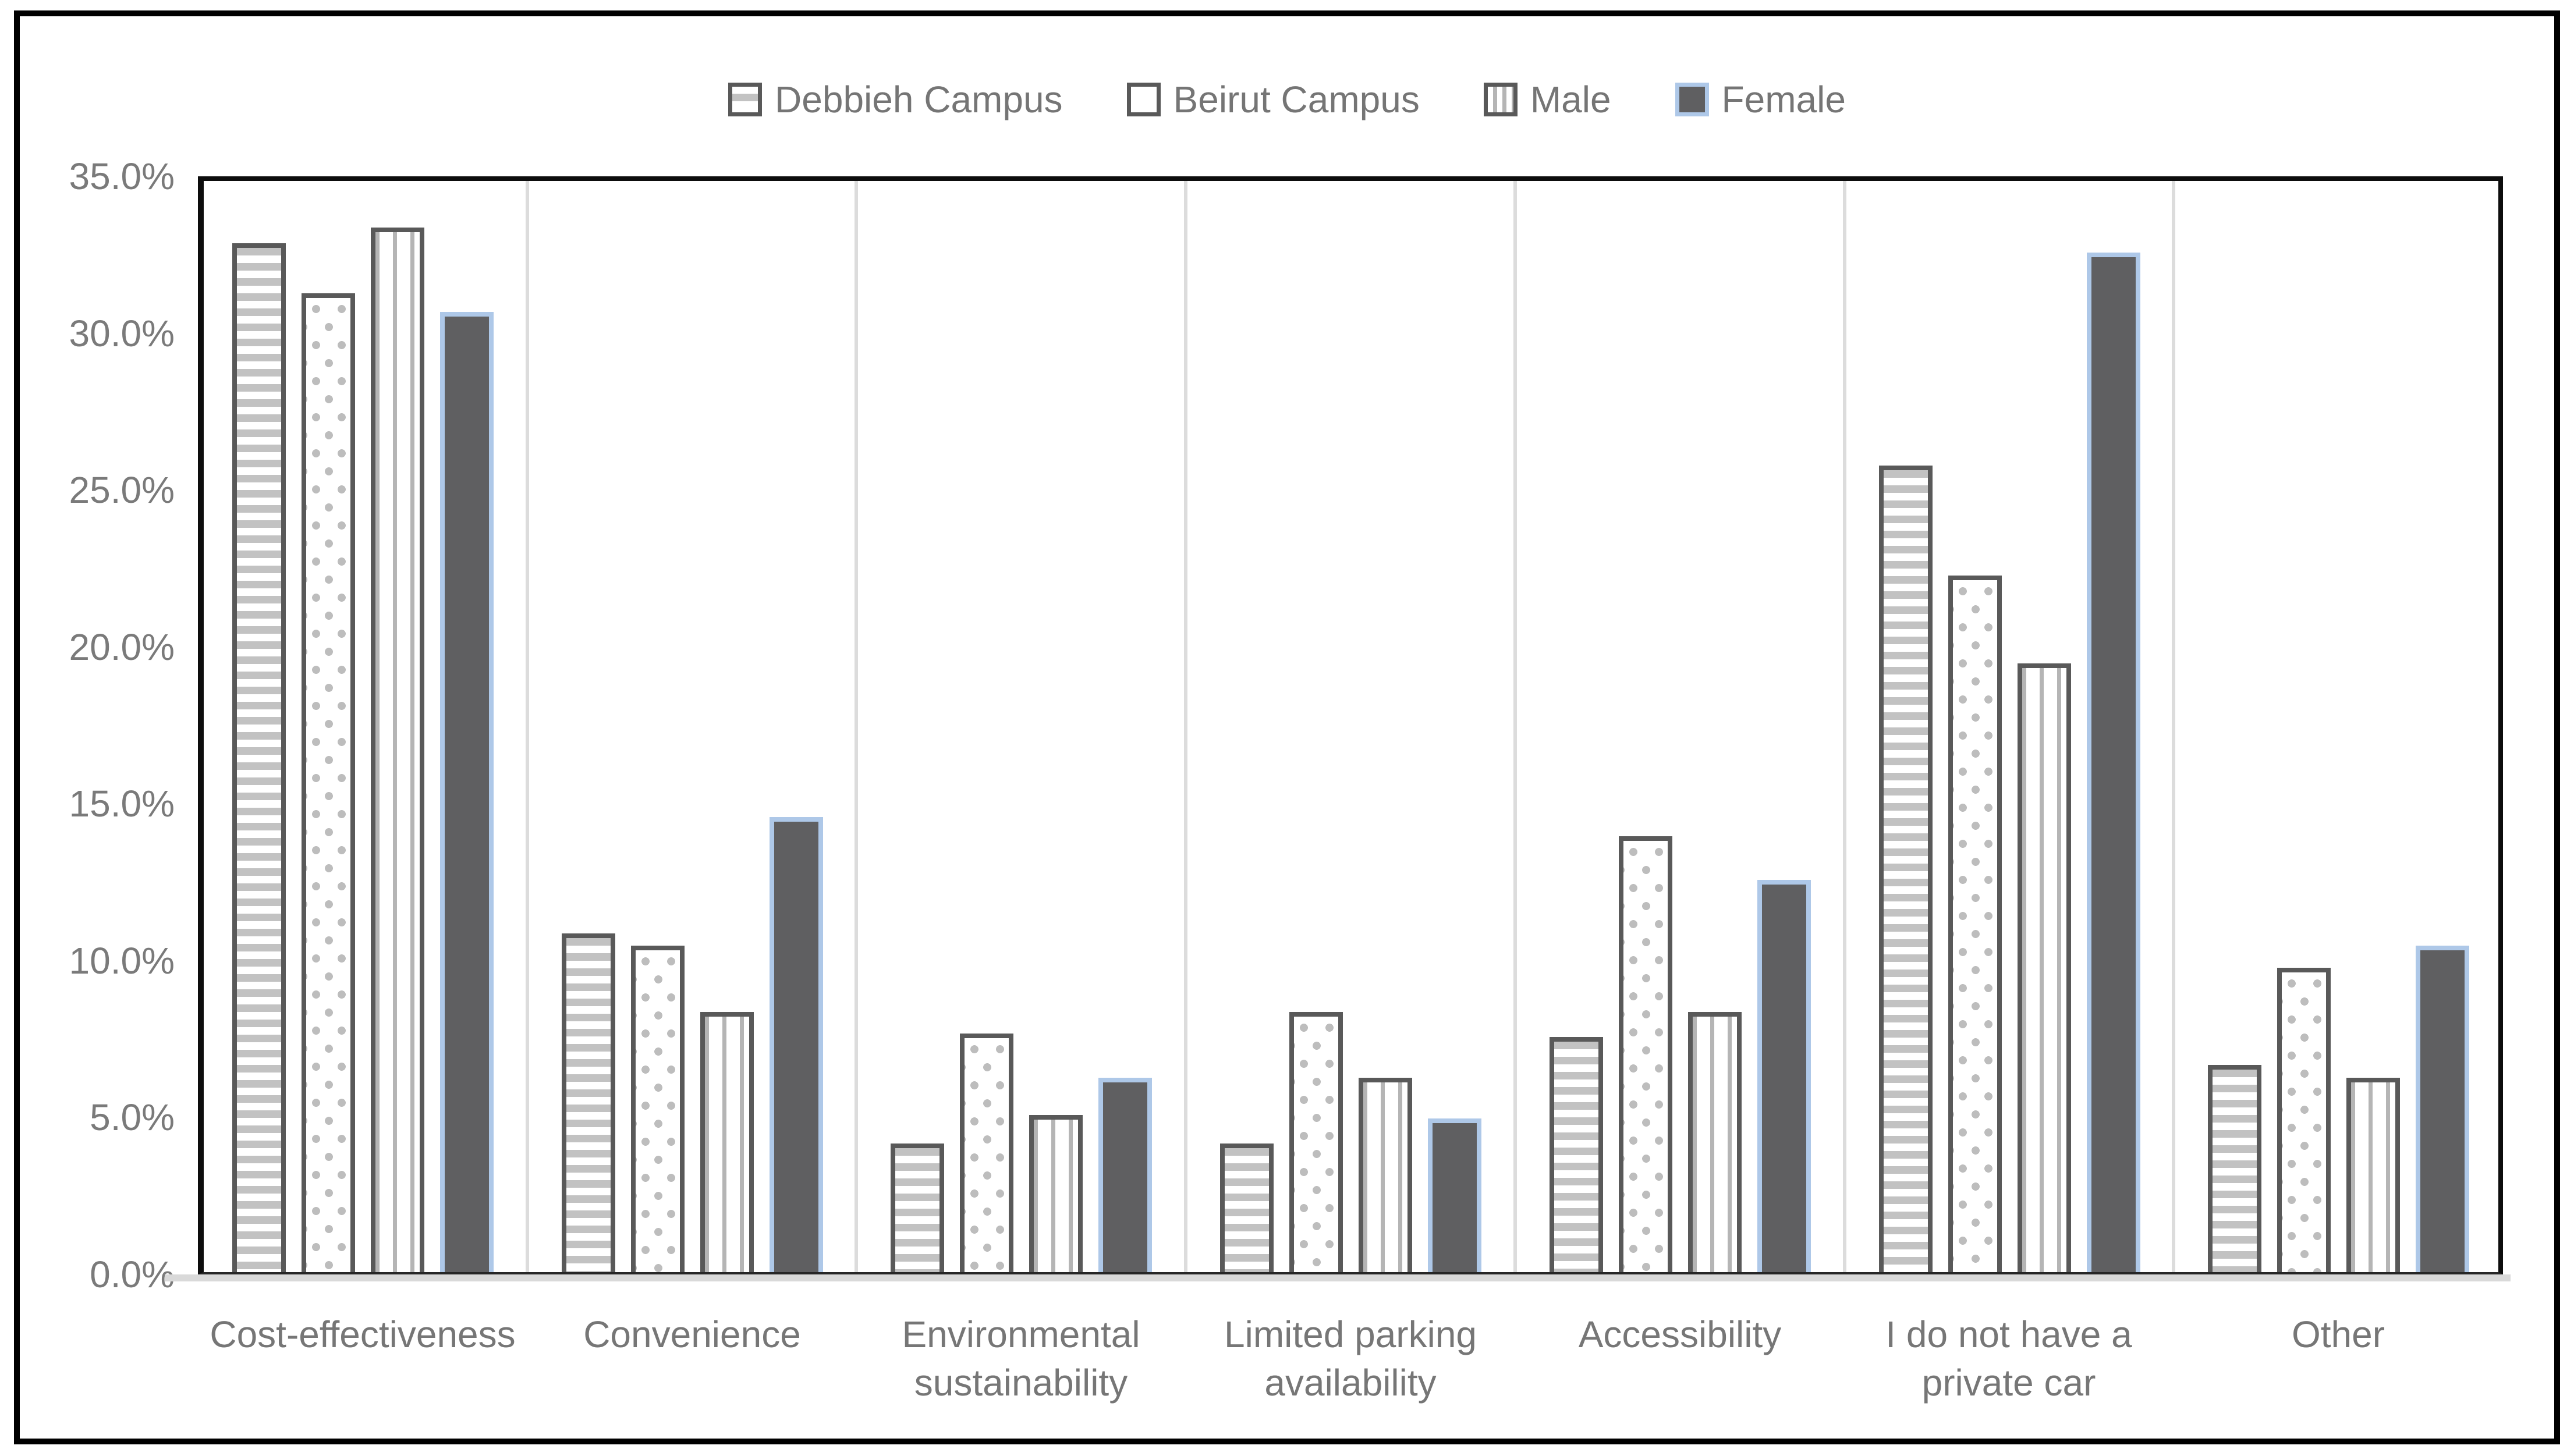 The height and width of the screenshot is (1456, 2574). I want to click on legend-label: Beirut Campus, so click(1296, 99).